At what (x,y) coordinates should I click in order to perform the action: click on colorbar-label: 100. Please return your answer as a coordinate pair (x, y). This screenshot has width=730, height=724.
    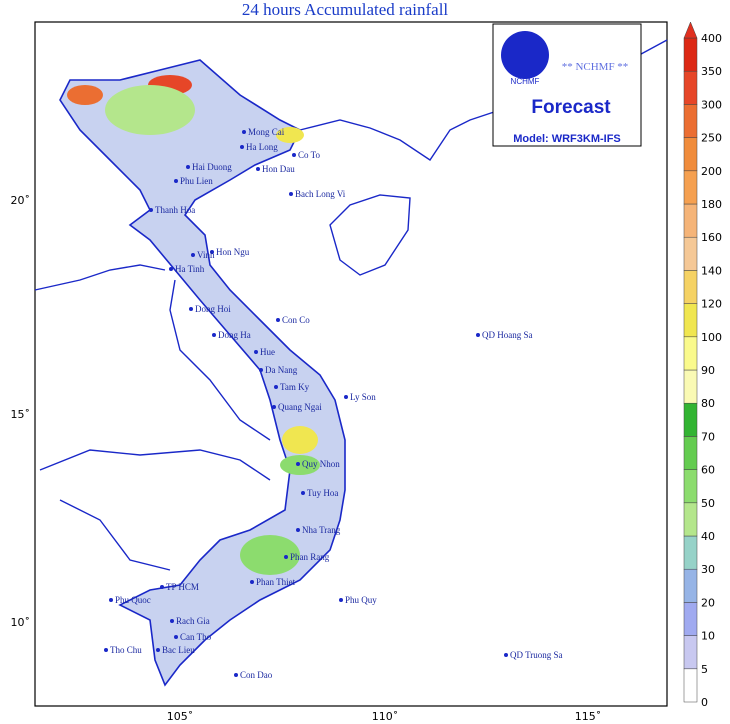
    Looking at the image, I should click on (711, 337).